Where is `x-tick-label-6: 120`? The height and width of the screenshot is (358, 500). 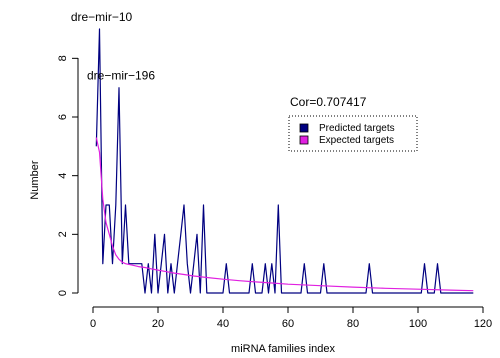 x-tick-label-6: 120 is located at coordinates (483, 324).